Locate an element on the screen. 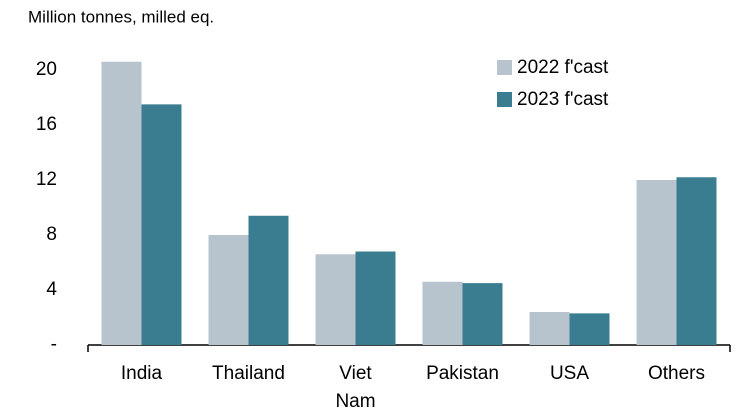 The height and width of the screenshot is (416, 748). y-tick-label: 16 is located at coordinates (46, 124).